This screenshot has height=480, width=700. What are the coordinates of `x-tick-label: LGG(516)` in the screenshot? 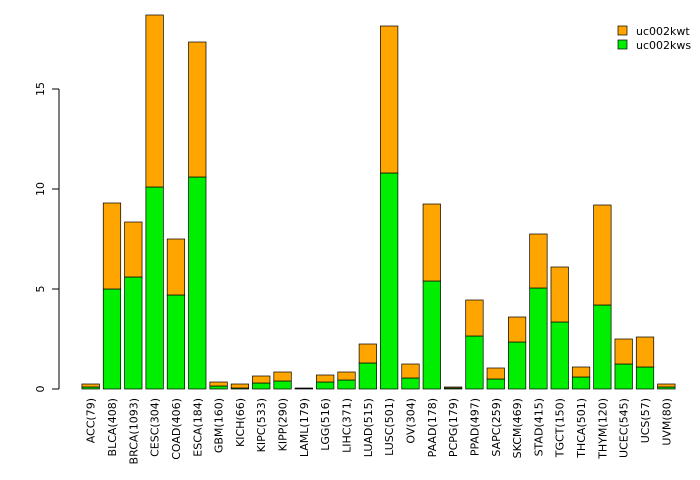 It's located at (325, 424).